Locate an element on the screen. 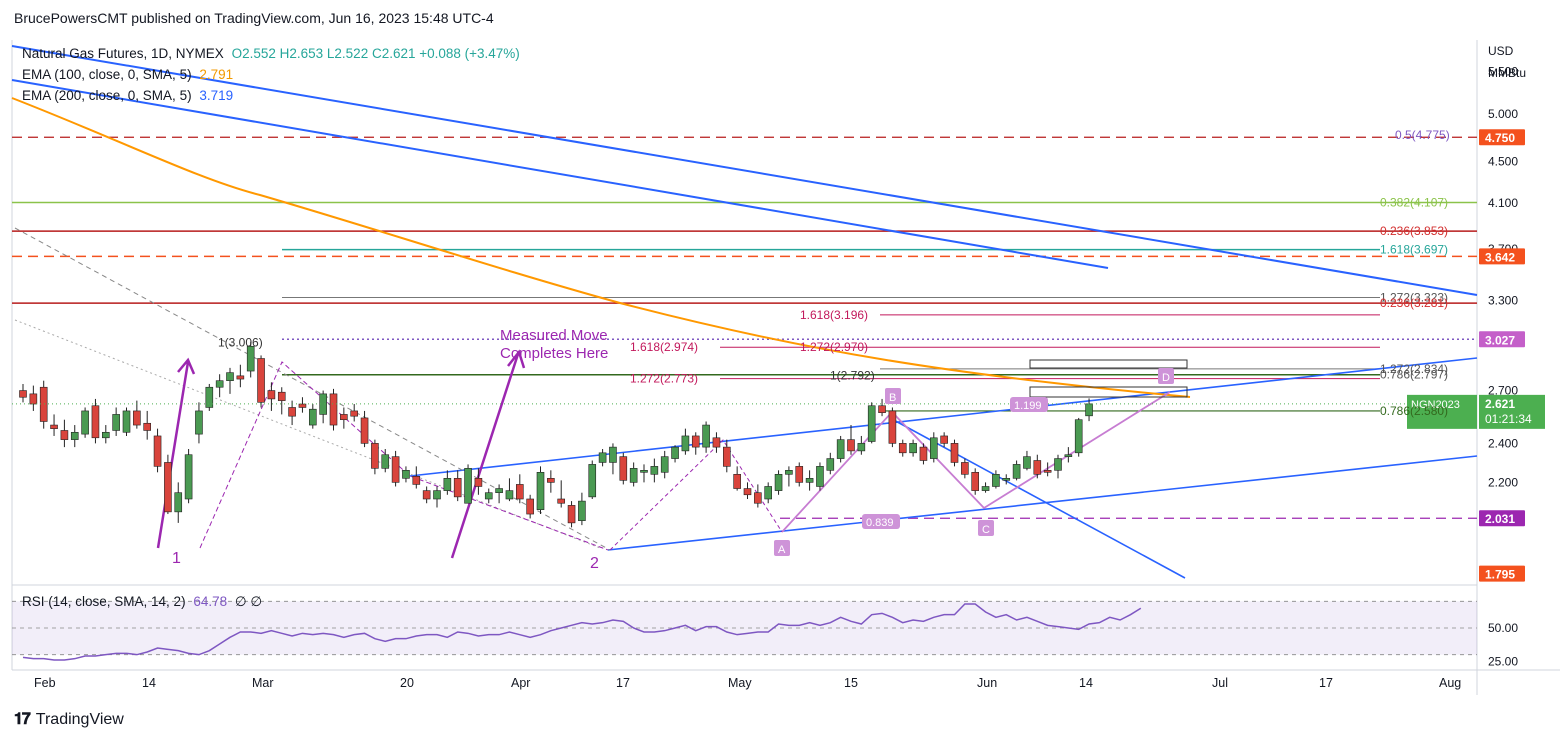 This screenshot has height=743, width=1564. ratio-badge-label: 1.199 is located at coordinates (1028, 406).